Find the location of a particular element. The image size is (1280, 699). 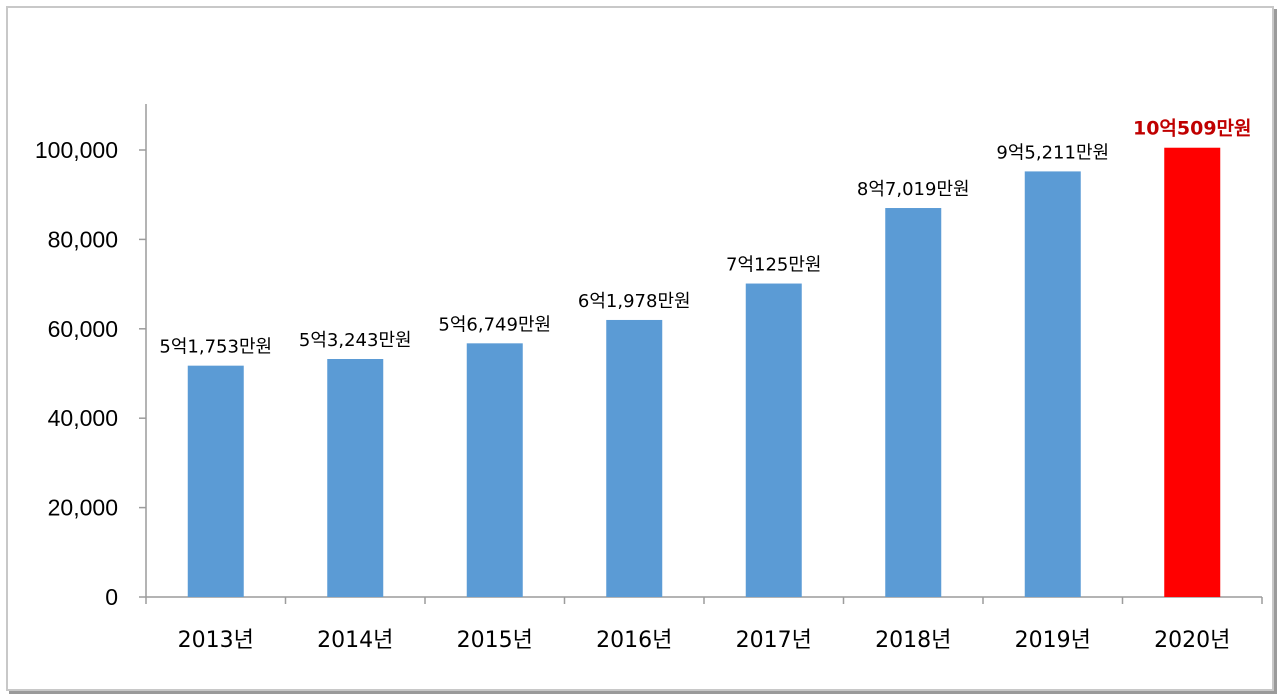

x-tick-label: 2014년 is located at coordinates (355, 640).